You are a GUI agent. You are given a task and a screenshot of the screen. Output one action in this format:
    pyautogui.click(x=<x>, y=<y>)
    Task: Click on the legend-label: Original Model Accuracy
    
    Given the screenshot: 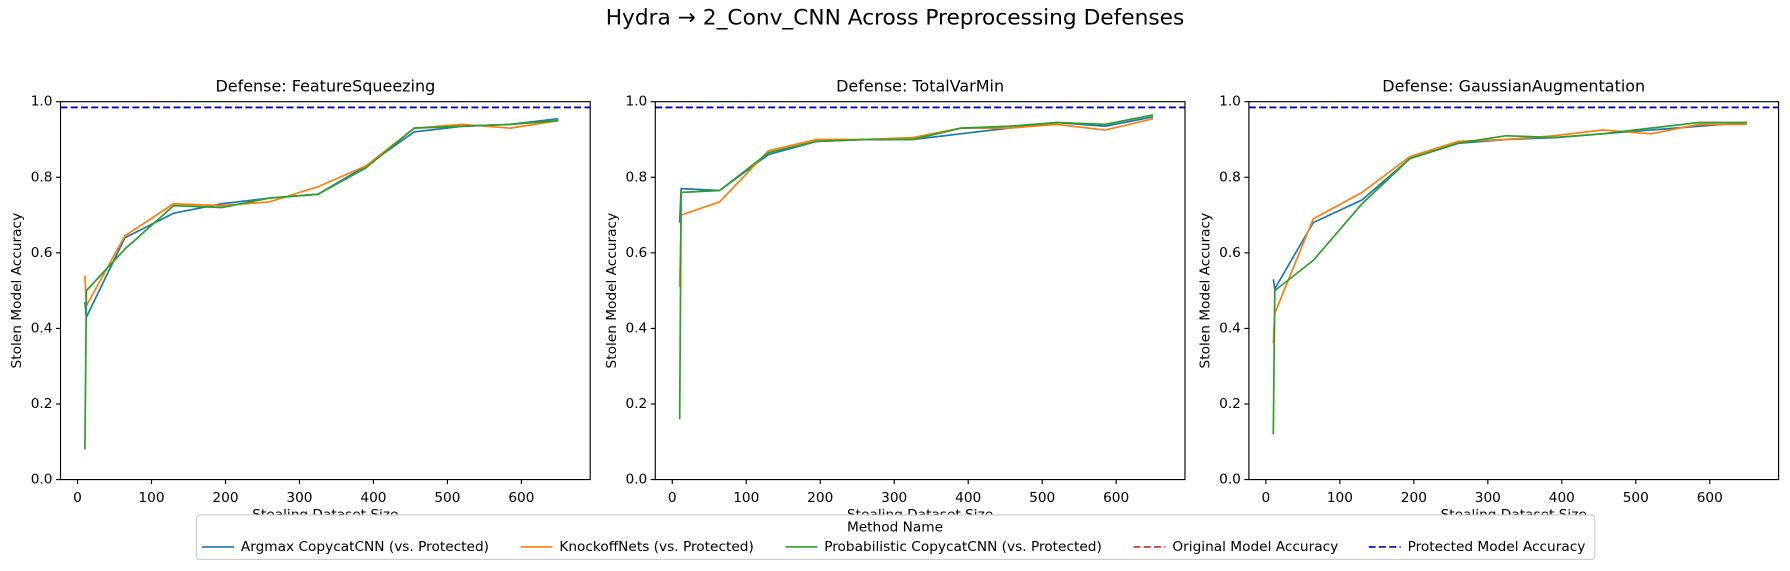 What is the action you would take?
    pyautogui.click(x=1255, y=547)
    